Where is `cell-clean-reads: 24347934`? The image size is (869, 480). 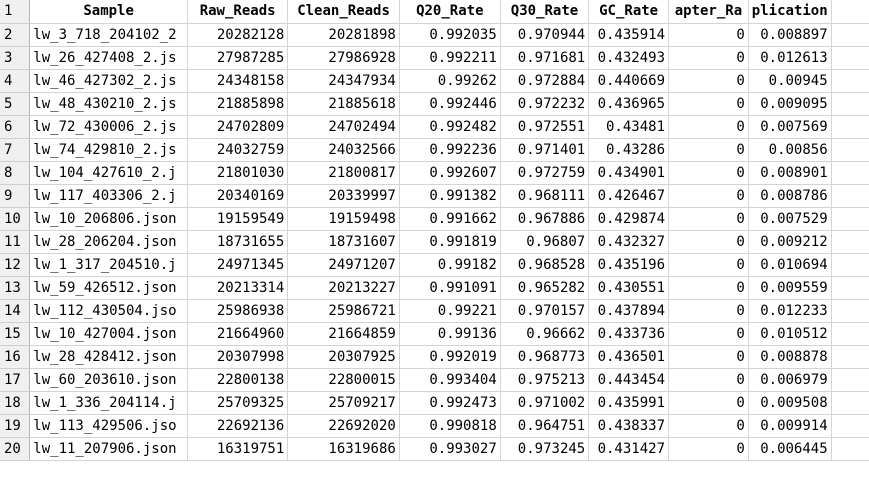 cell-clean-reads: 24347934 is located at coordinates (343, 81).